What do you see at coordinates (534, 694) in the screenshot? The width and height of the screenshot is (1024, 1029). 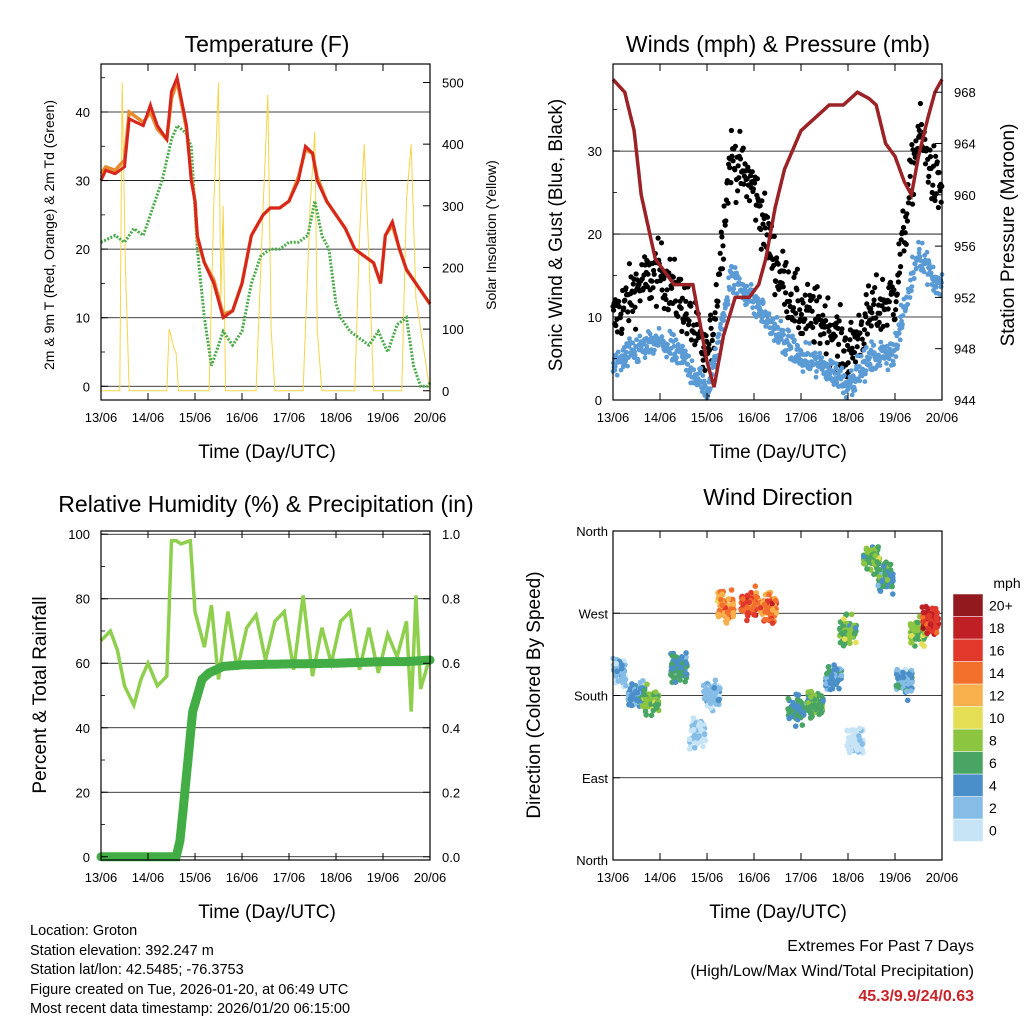 I see `wind-direction-y-label: Direction (Colored By Speed)` at bounding box center [534, 694].